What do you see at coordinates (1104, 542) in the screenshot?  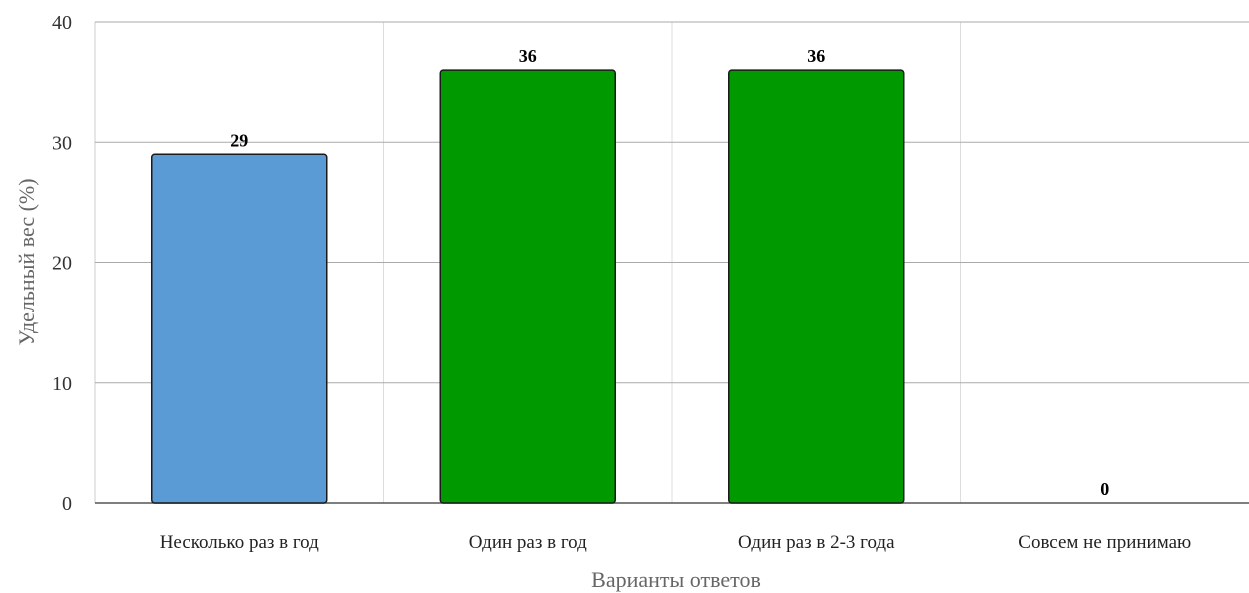 I see `x-category-label: Совсем не принимаю` at bounding box center [1104, 542].